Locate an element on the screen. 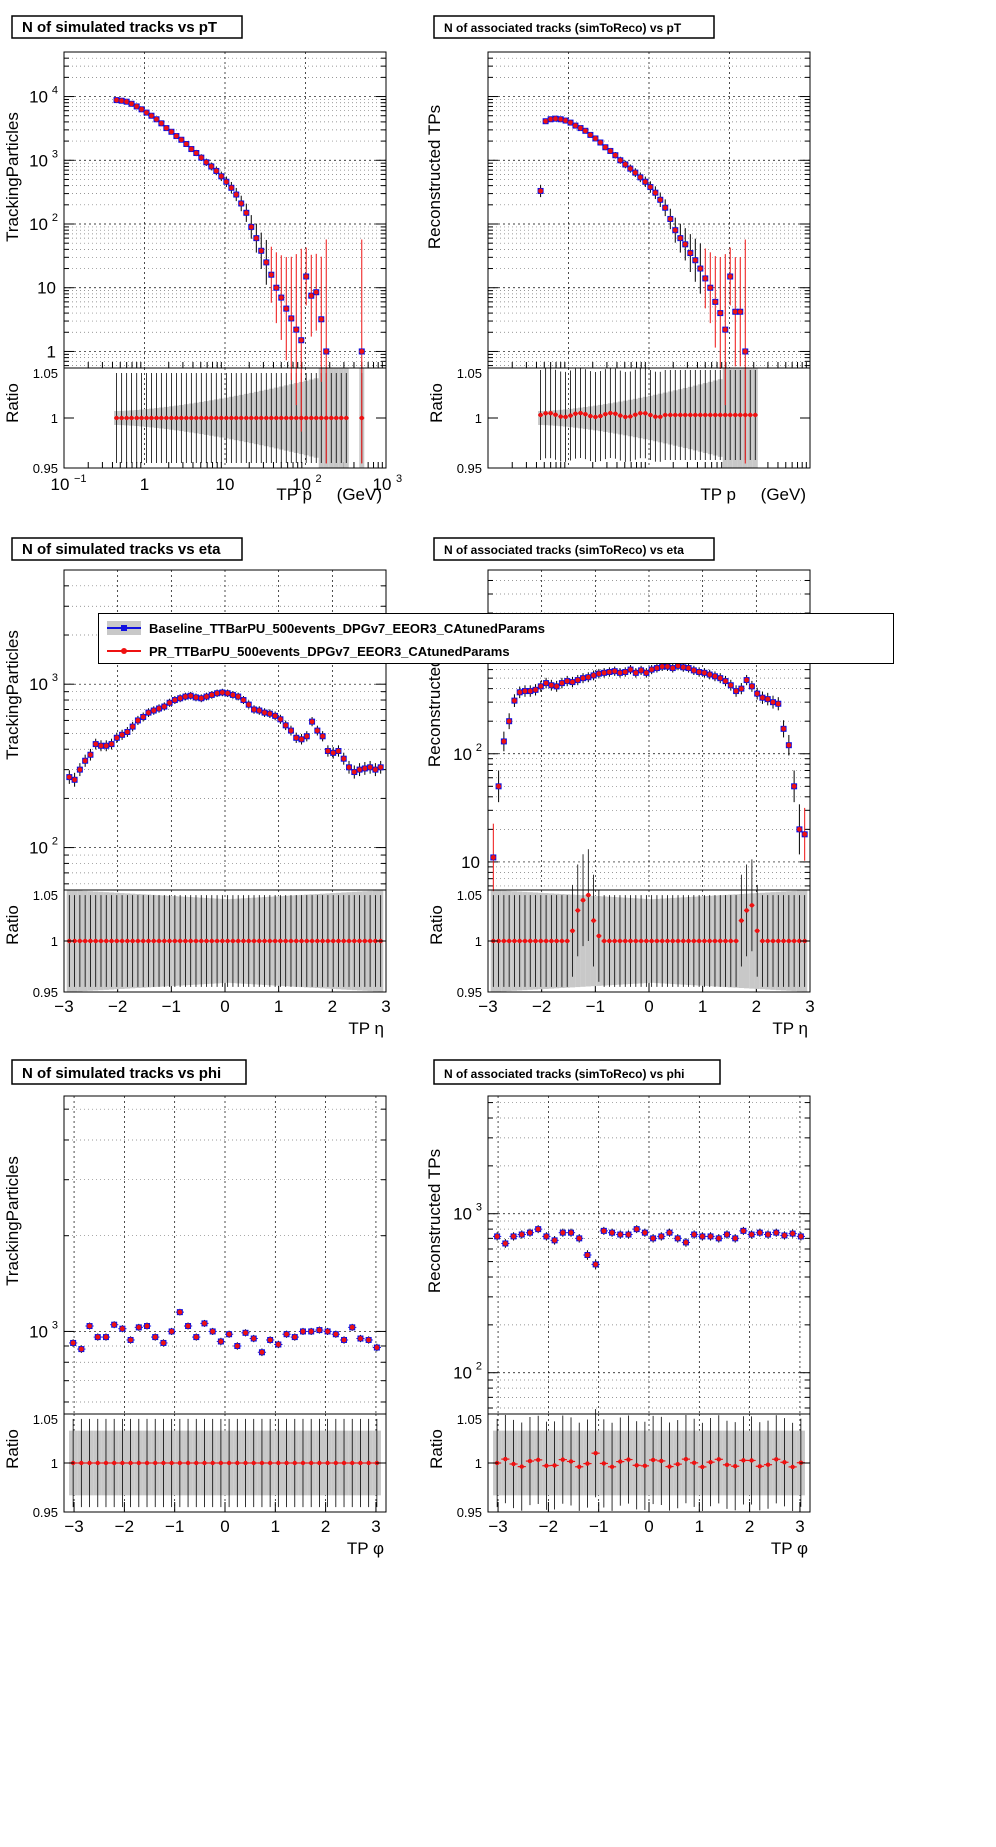 This screenshot has height=1847, width=996. x-tick-label: 0 is located at coordinates (648, 1006).